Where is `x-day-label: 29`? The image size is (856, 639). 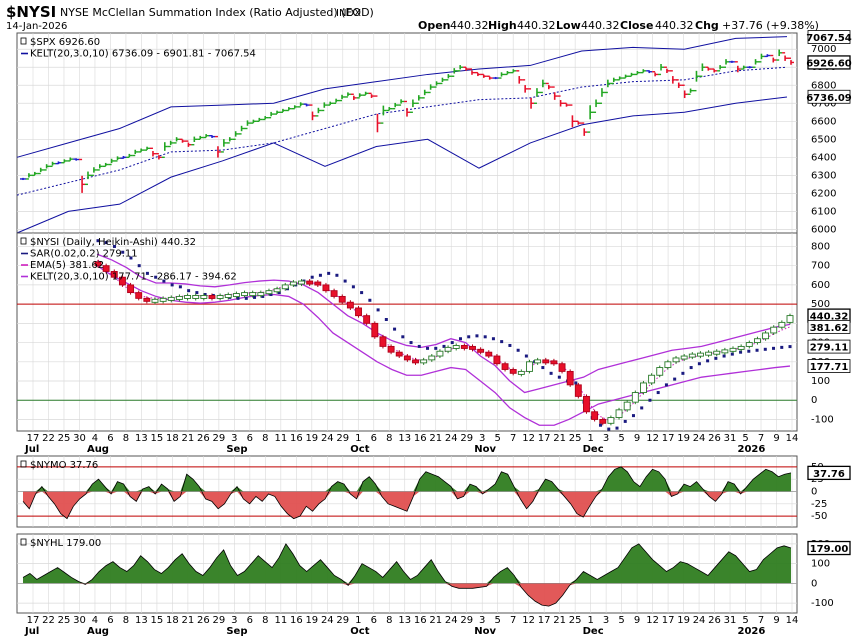
x-day-label: 29 is located at coordinates (466, 620).